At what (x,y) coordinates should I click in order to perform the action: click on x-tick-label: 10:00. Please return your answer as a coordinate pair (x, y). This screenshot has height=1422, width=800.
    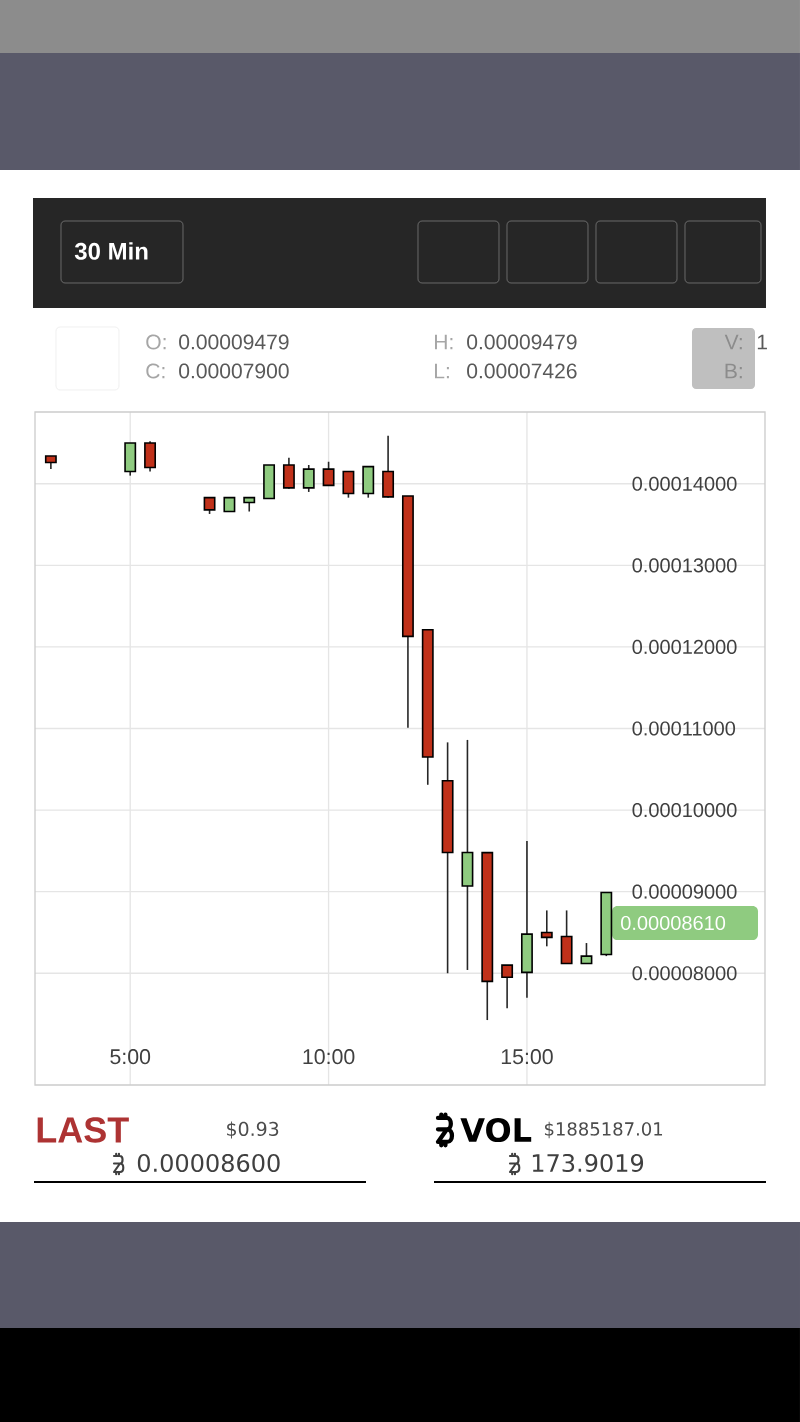
    Looking at the image, I should click on (329, 1057).